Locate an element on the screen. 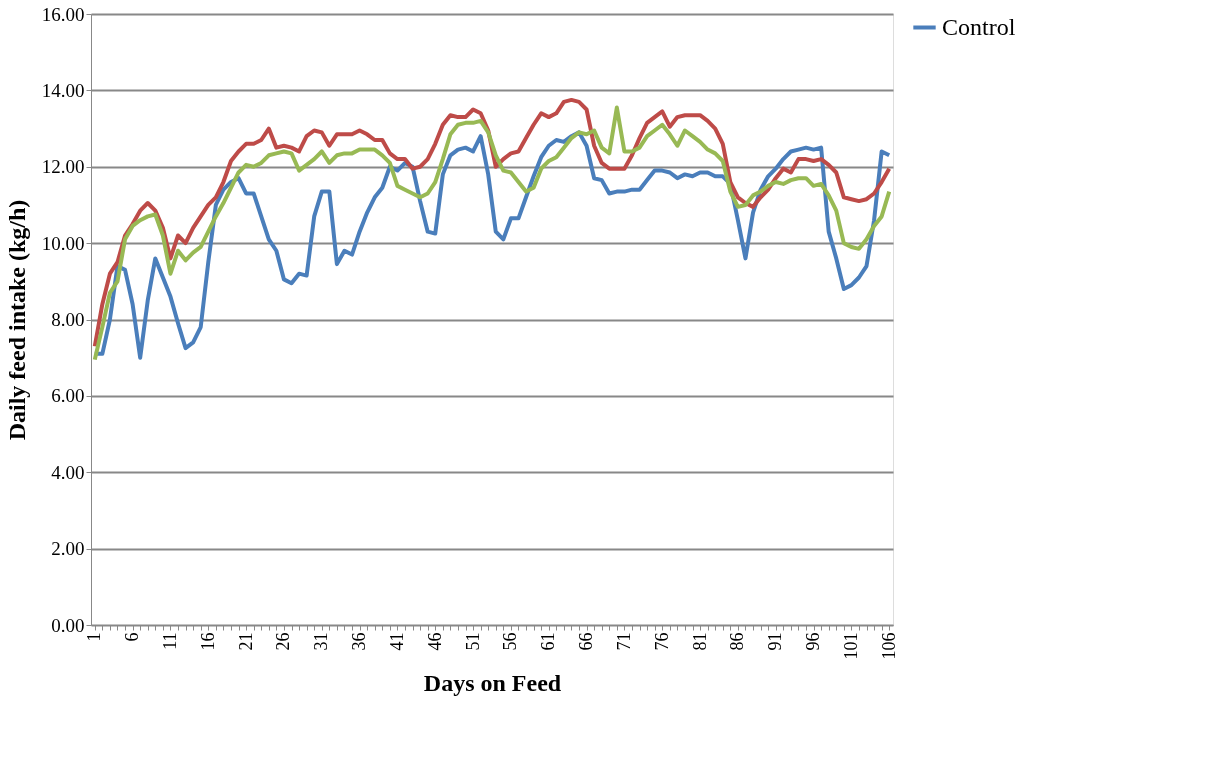 The width and height of the screenshot is (1207, 772). x-tick-label: 26 is located at coordinates (283, 641).